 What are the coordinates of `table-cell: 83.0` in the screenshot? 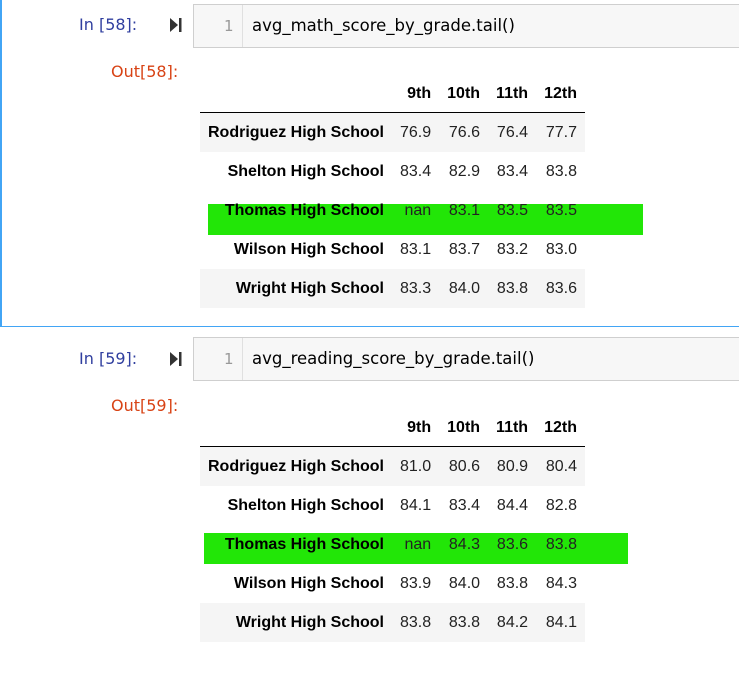 It's located at (561, 249).